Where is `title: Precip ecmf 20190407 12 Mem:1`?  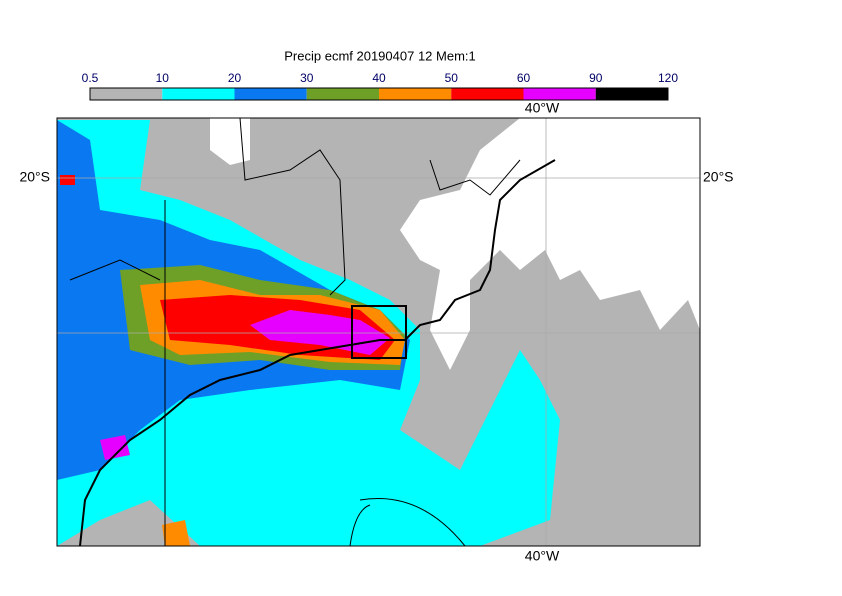 title: Precip ecmf 20190407 12 Mem:1 is located at coordinates (380, 55).